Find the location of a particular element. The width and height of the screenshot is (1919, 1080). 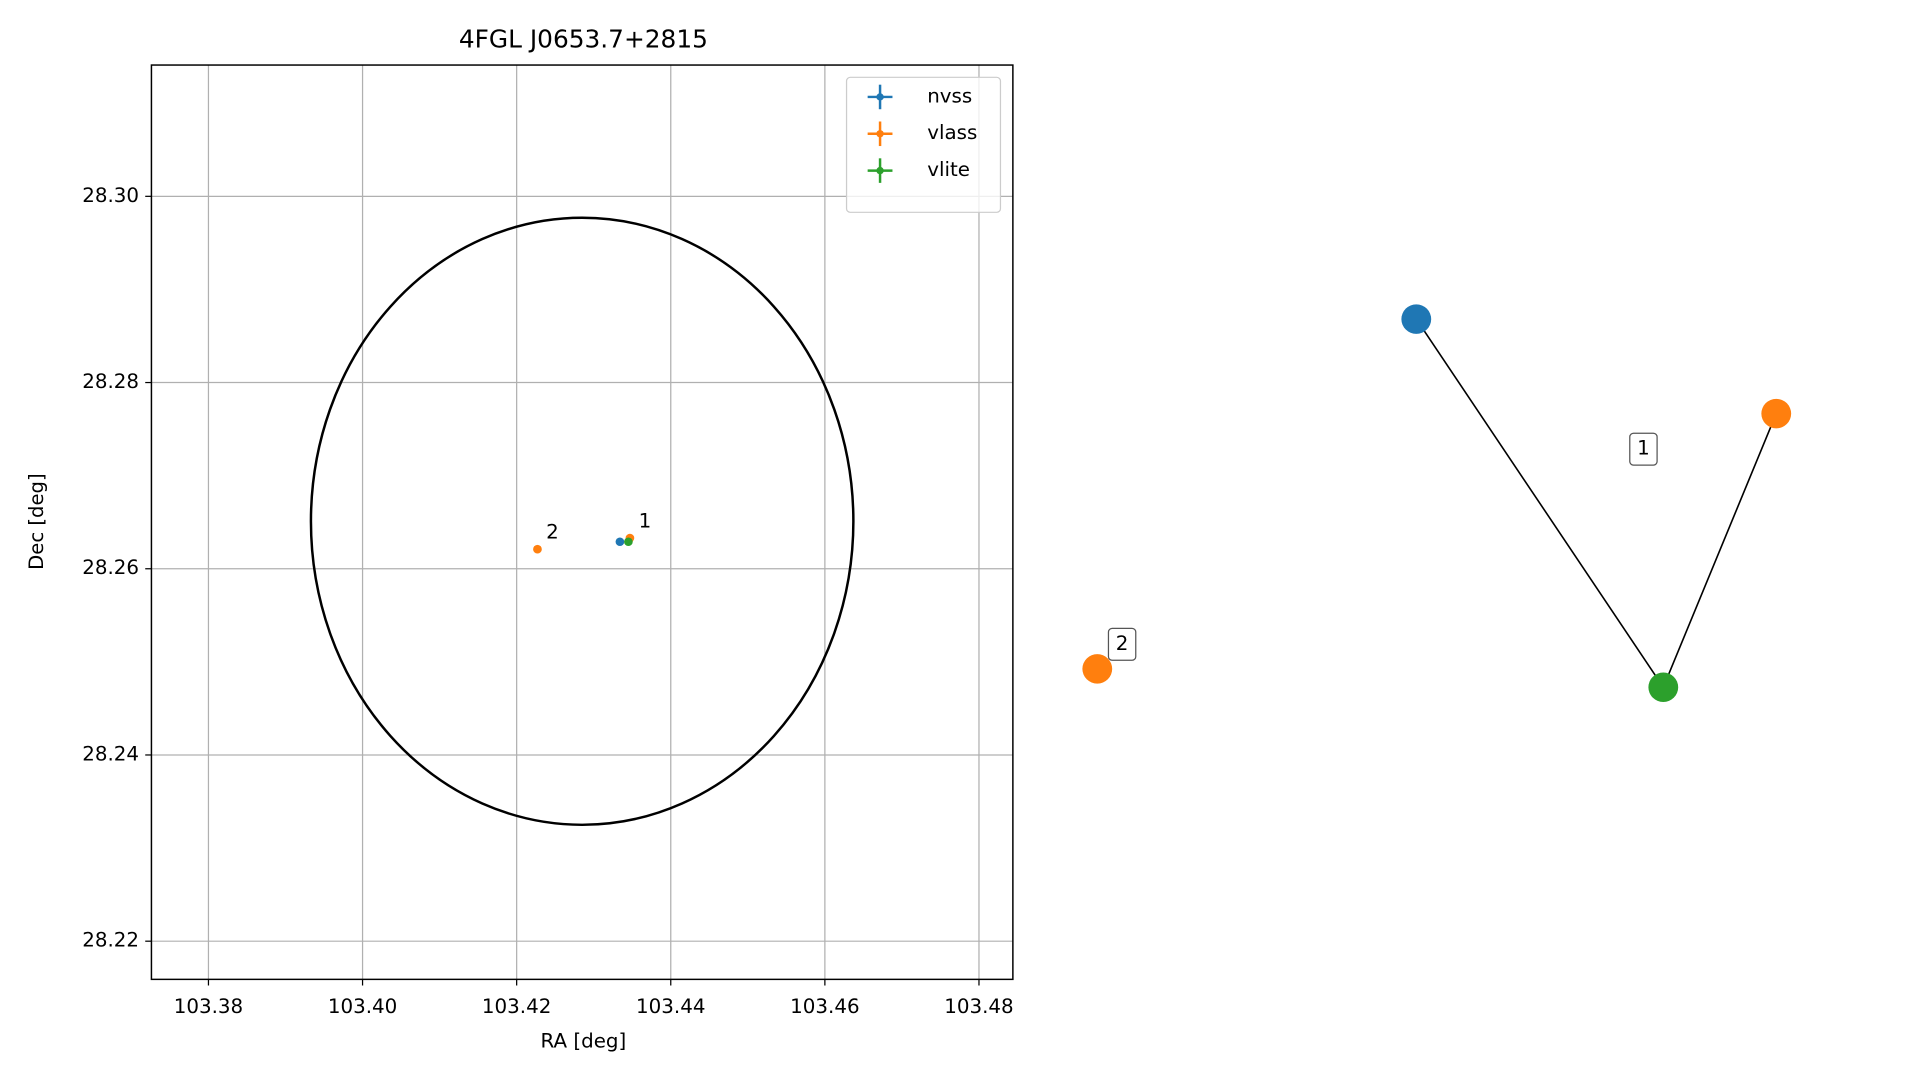

x-tick-label: 103.46 is located at coordinates (824, 1006).